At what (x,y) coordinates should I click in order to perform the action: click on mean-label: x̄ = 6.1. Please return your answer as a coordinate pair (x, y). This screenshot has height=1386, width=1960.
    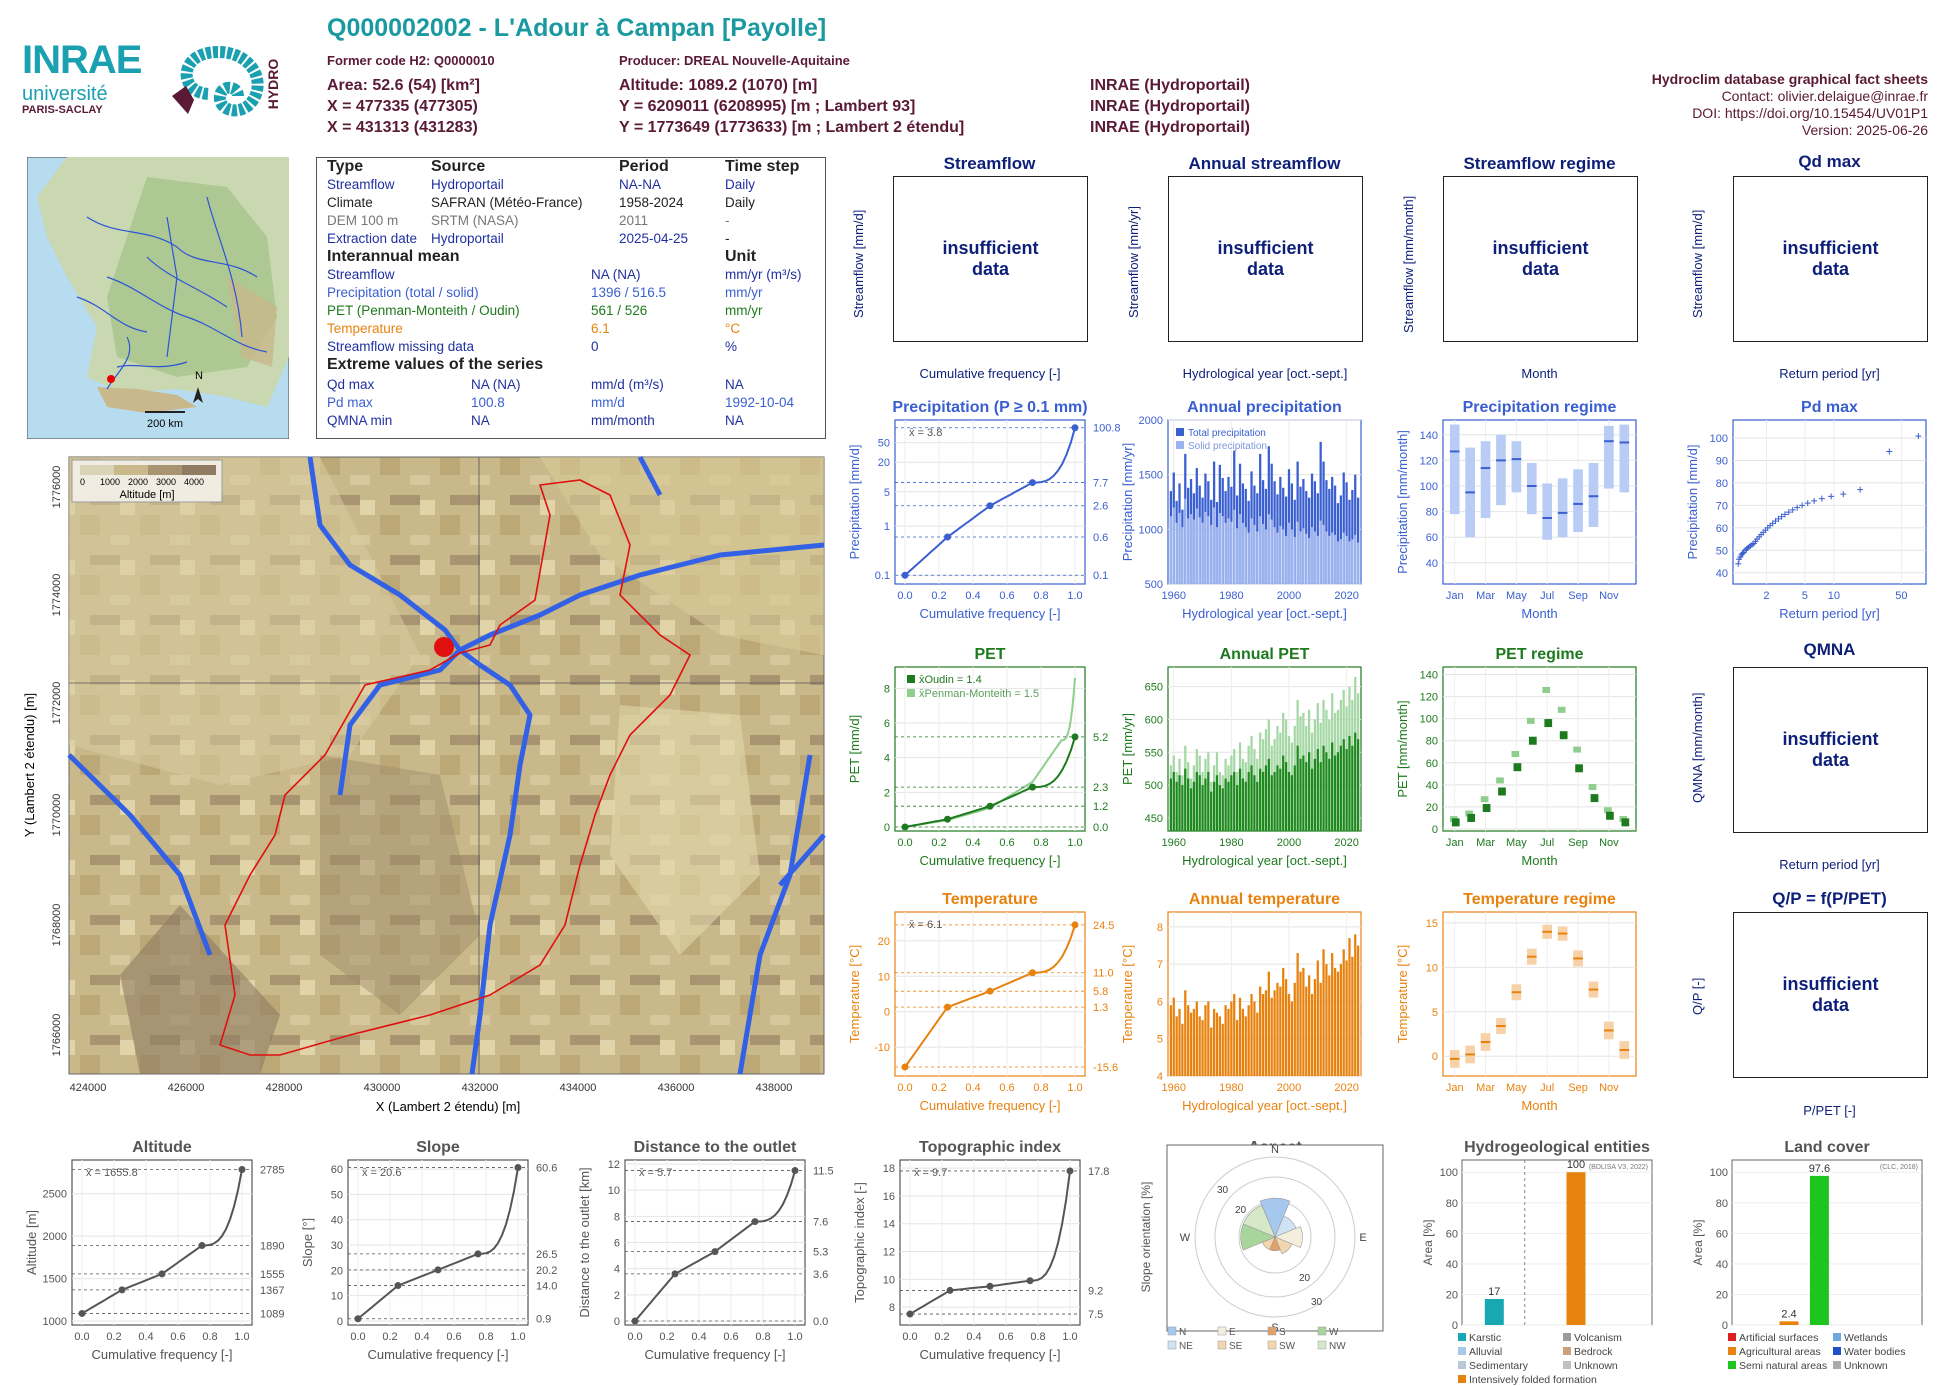
    Looking at the image, I should click on (925, 925).